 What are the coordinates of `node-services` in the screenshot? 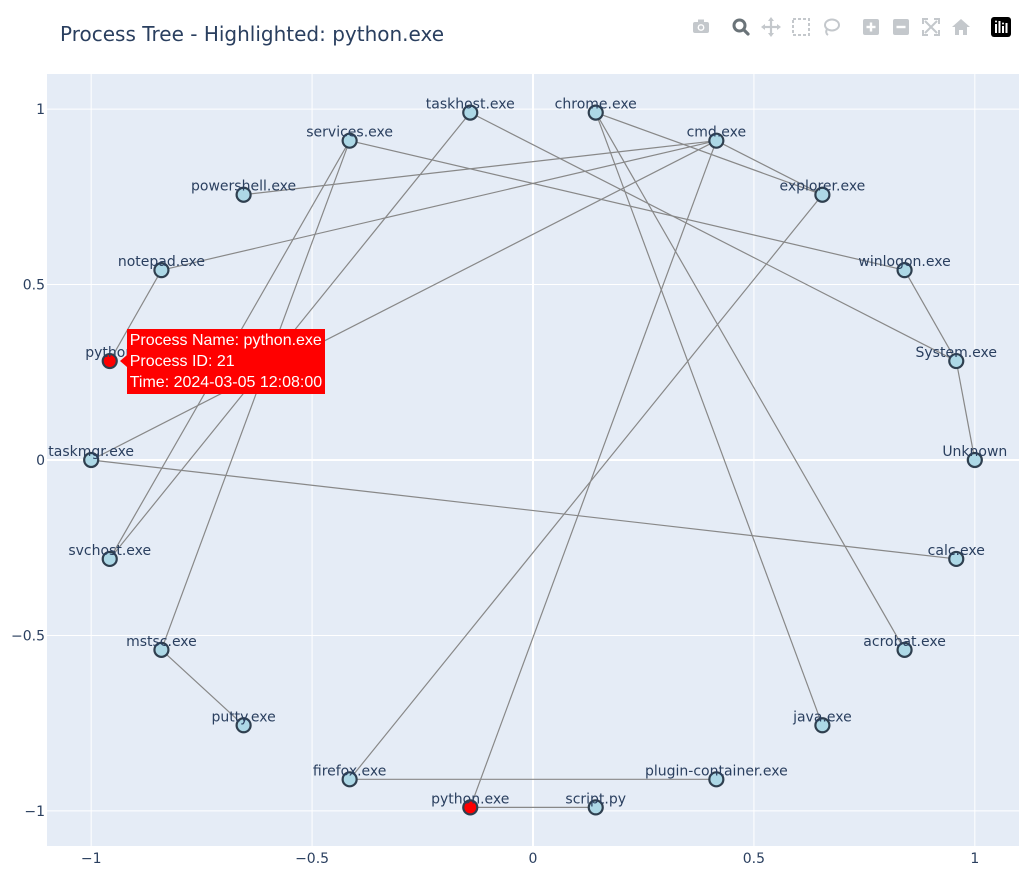 It's located at (349, 140).